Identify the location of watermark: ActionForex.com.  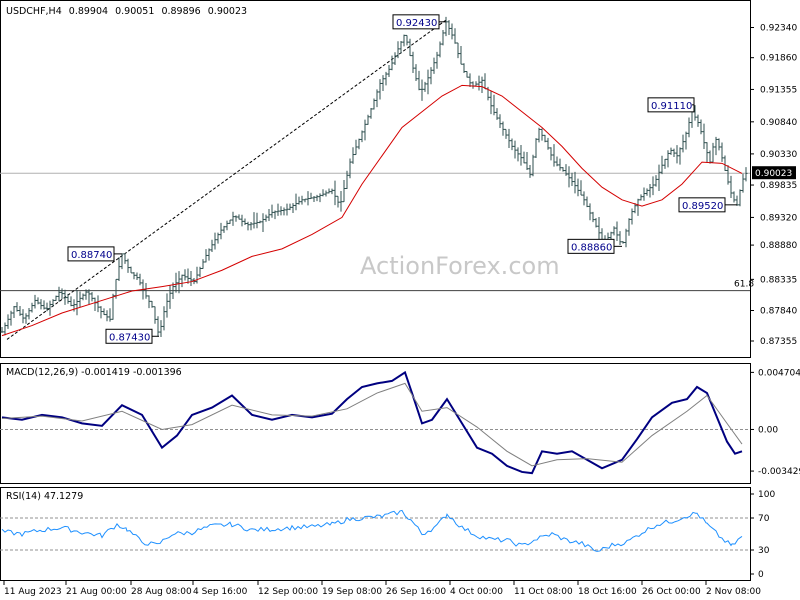
(460, 266).